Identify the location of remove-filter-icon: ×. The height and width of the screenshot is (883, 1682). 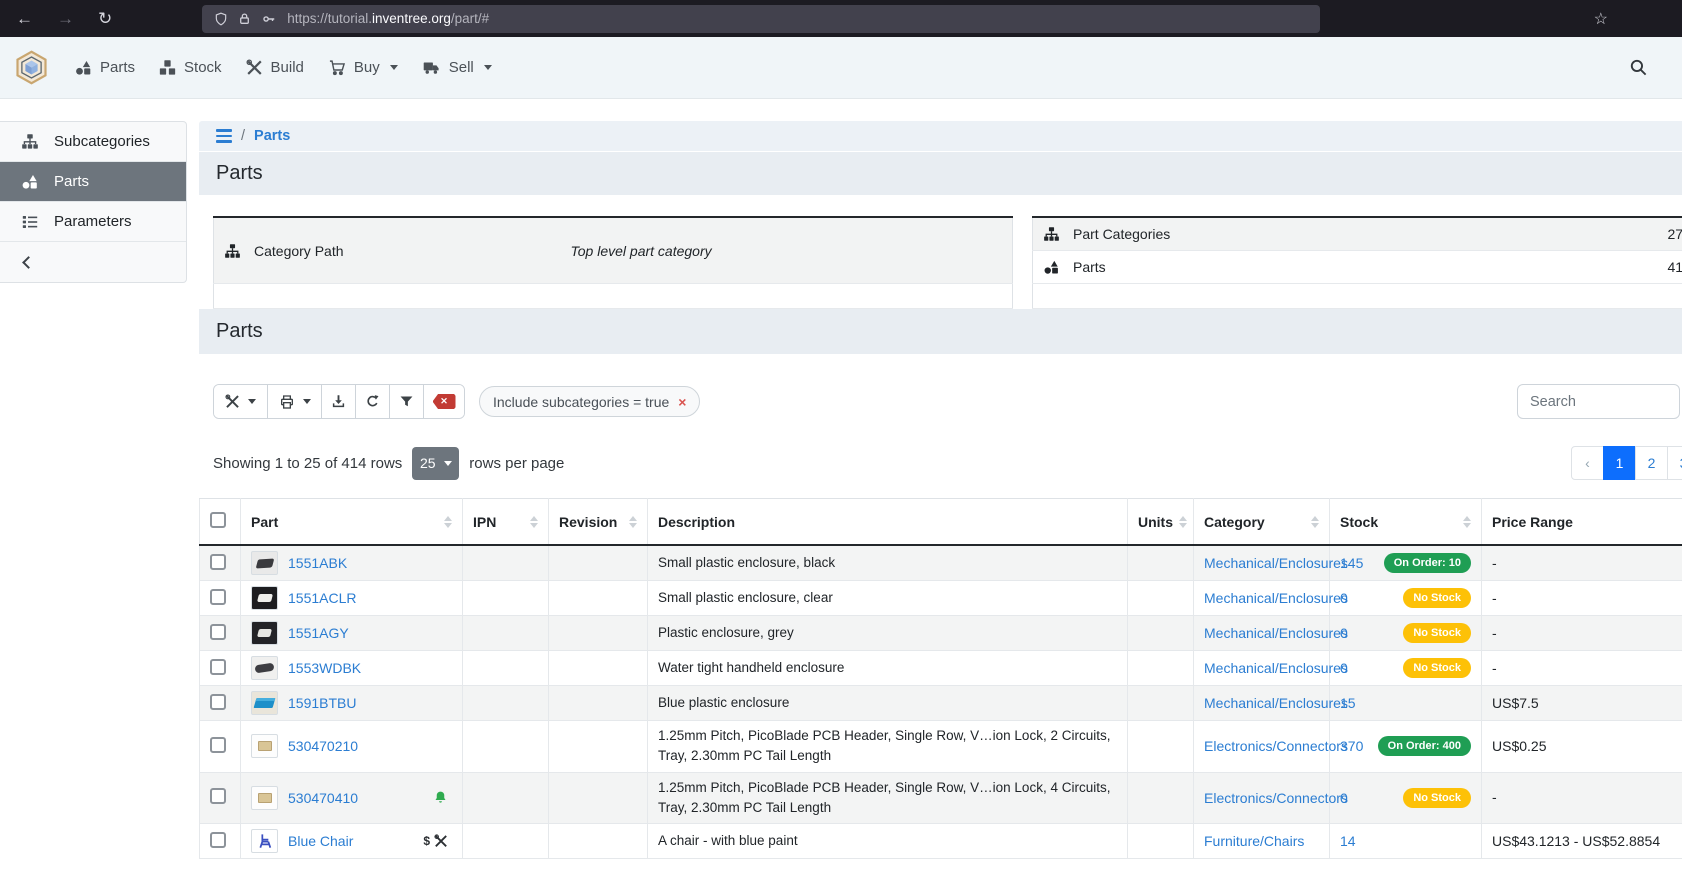
(682, 401).